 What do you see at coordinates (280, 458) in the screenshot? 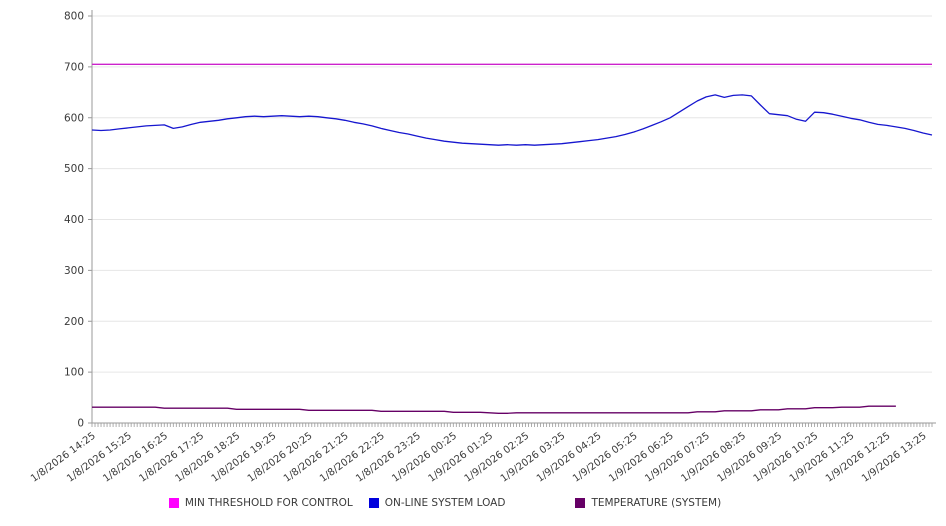
I see `x-tick-label: 1/8/2026 20:25` at bounding box center [280, 458].